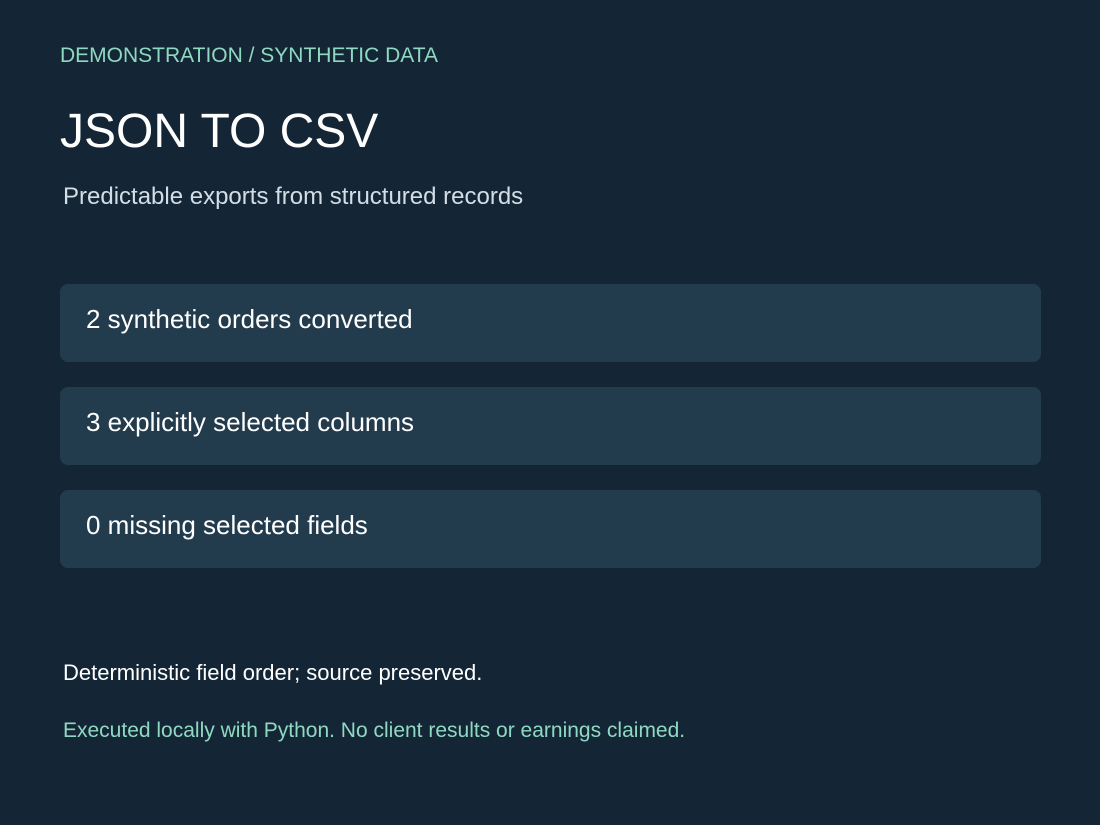 The image size is (1100, 825). What do you see at coordinates (550, 426) in the screenshot?
I see `stat-card: 3 explicitly selected columns` at bounding box center [550, 426].